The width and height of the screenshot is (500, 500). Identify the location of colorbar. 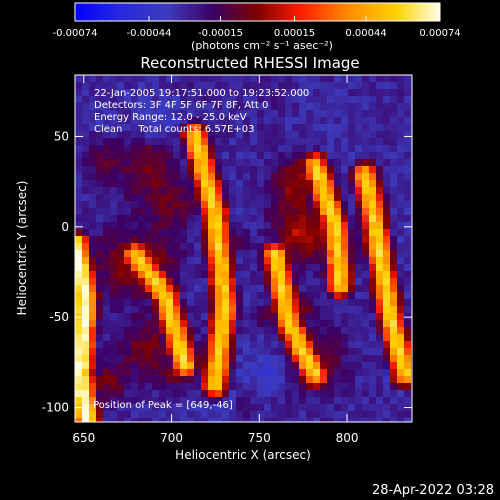
(257, 12).